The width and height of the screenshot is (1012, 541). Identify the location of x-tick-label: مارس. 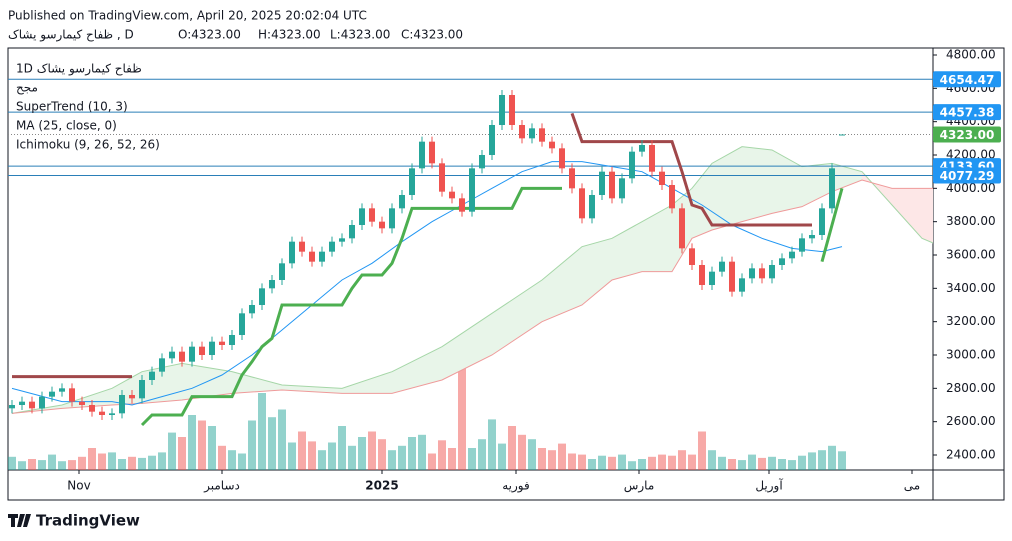
(639, 486).